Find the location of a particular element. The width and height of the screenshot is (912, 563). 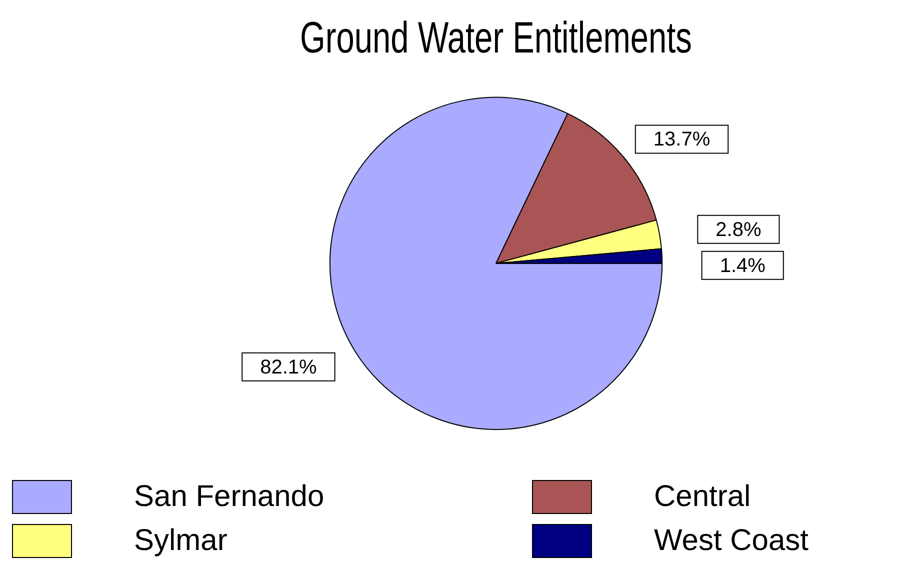

data-label: 2.8% is located at coordinates (739, 229).